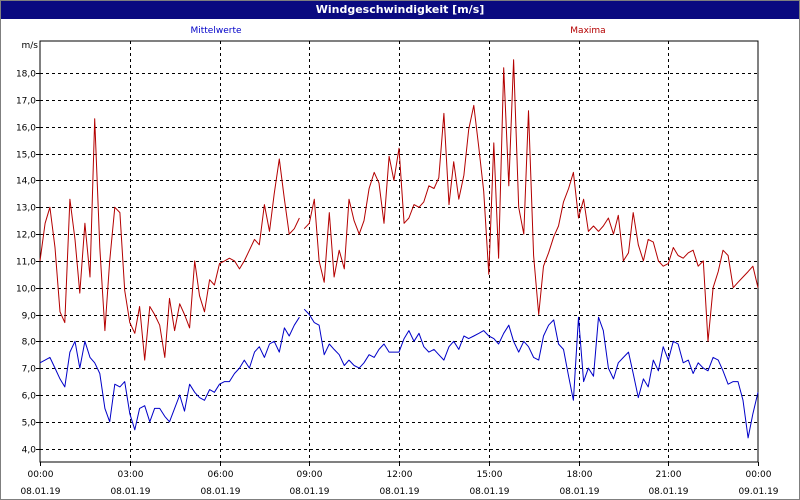 Image resolution: width=800 pixels, height=500 pixels. I want to click on x-tick-label-time: 18:00, so click(580, 475).